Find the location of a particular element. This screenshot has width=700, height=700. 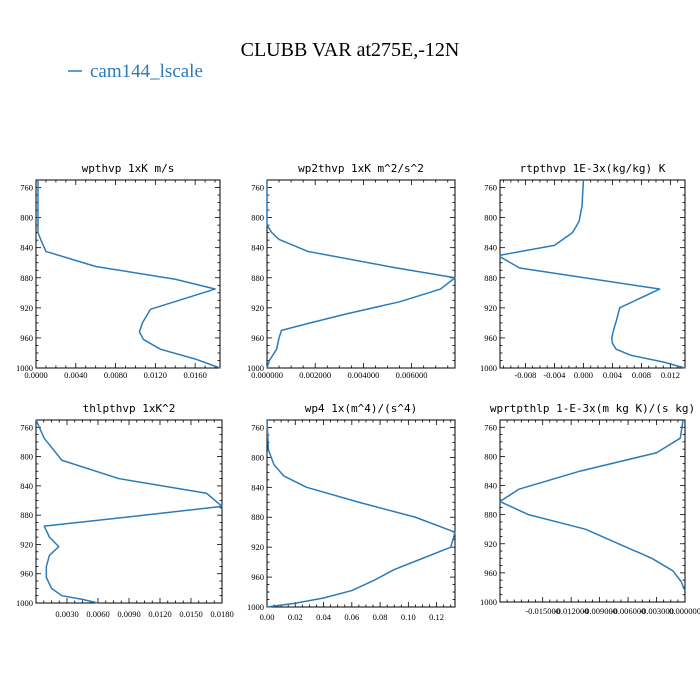

x-tick-label: -0.012000 is located at coordinates (571, 611).